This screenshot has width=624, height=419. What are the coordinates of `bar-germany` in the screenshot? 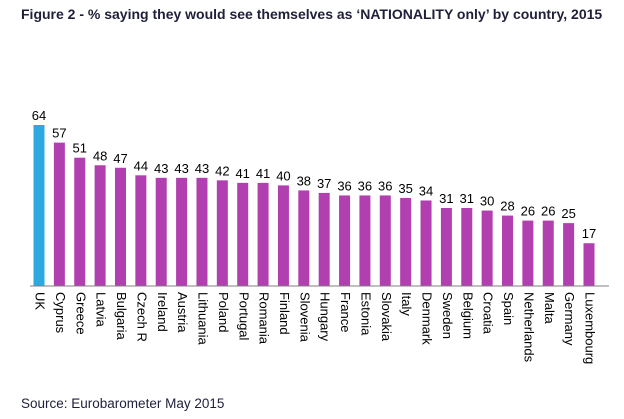 It's located at (569, 254).